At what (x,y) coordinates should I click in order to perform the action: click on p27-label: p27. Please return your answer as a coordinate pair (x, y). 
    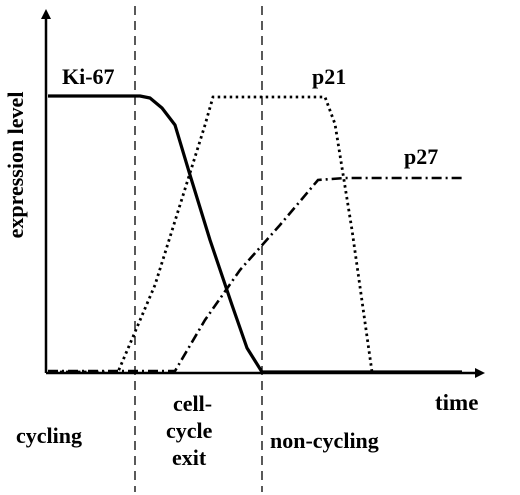
    Looking at the image, I should click on (421, 156).